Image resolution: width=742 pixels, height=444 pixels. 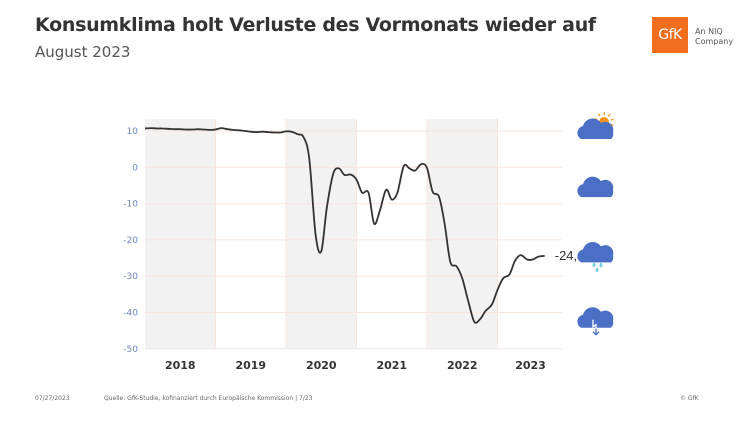 I want to click on arrow-down, so click(x=596, y=332).